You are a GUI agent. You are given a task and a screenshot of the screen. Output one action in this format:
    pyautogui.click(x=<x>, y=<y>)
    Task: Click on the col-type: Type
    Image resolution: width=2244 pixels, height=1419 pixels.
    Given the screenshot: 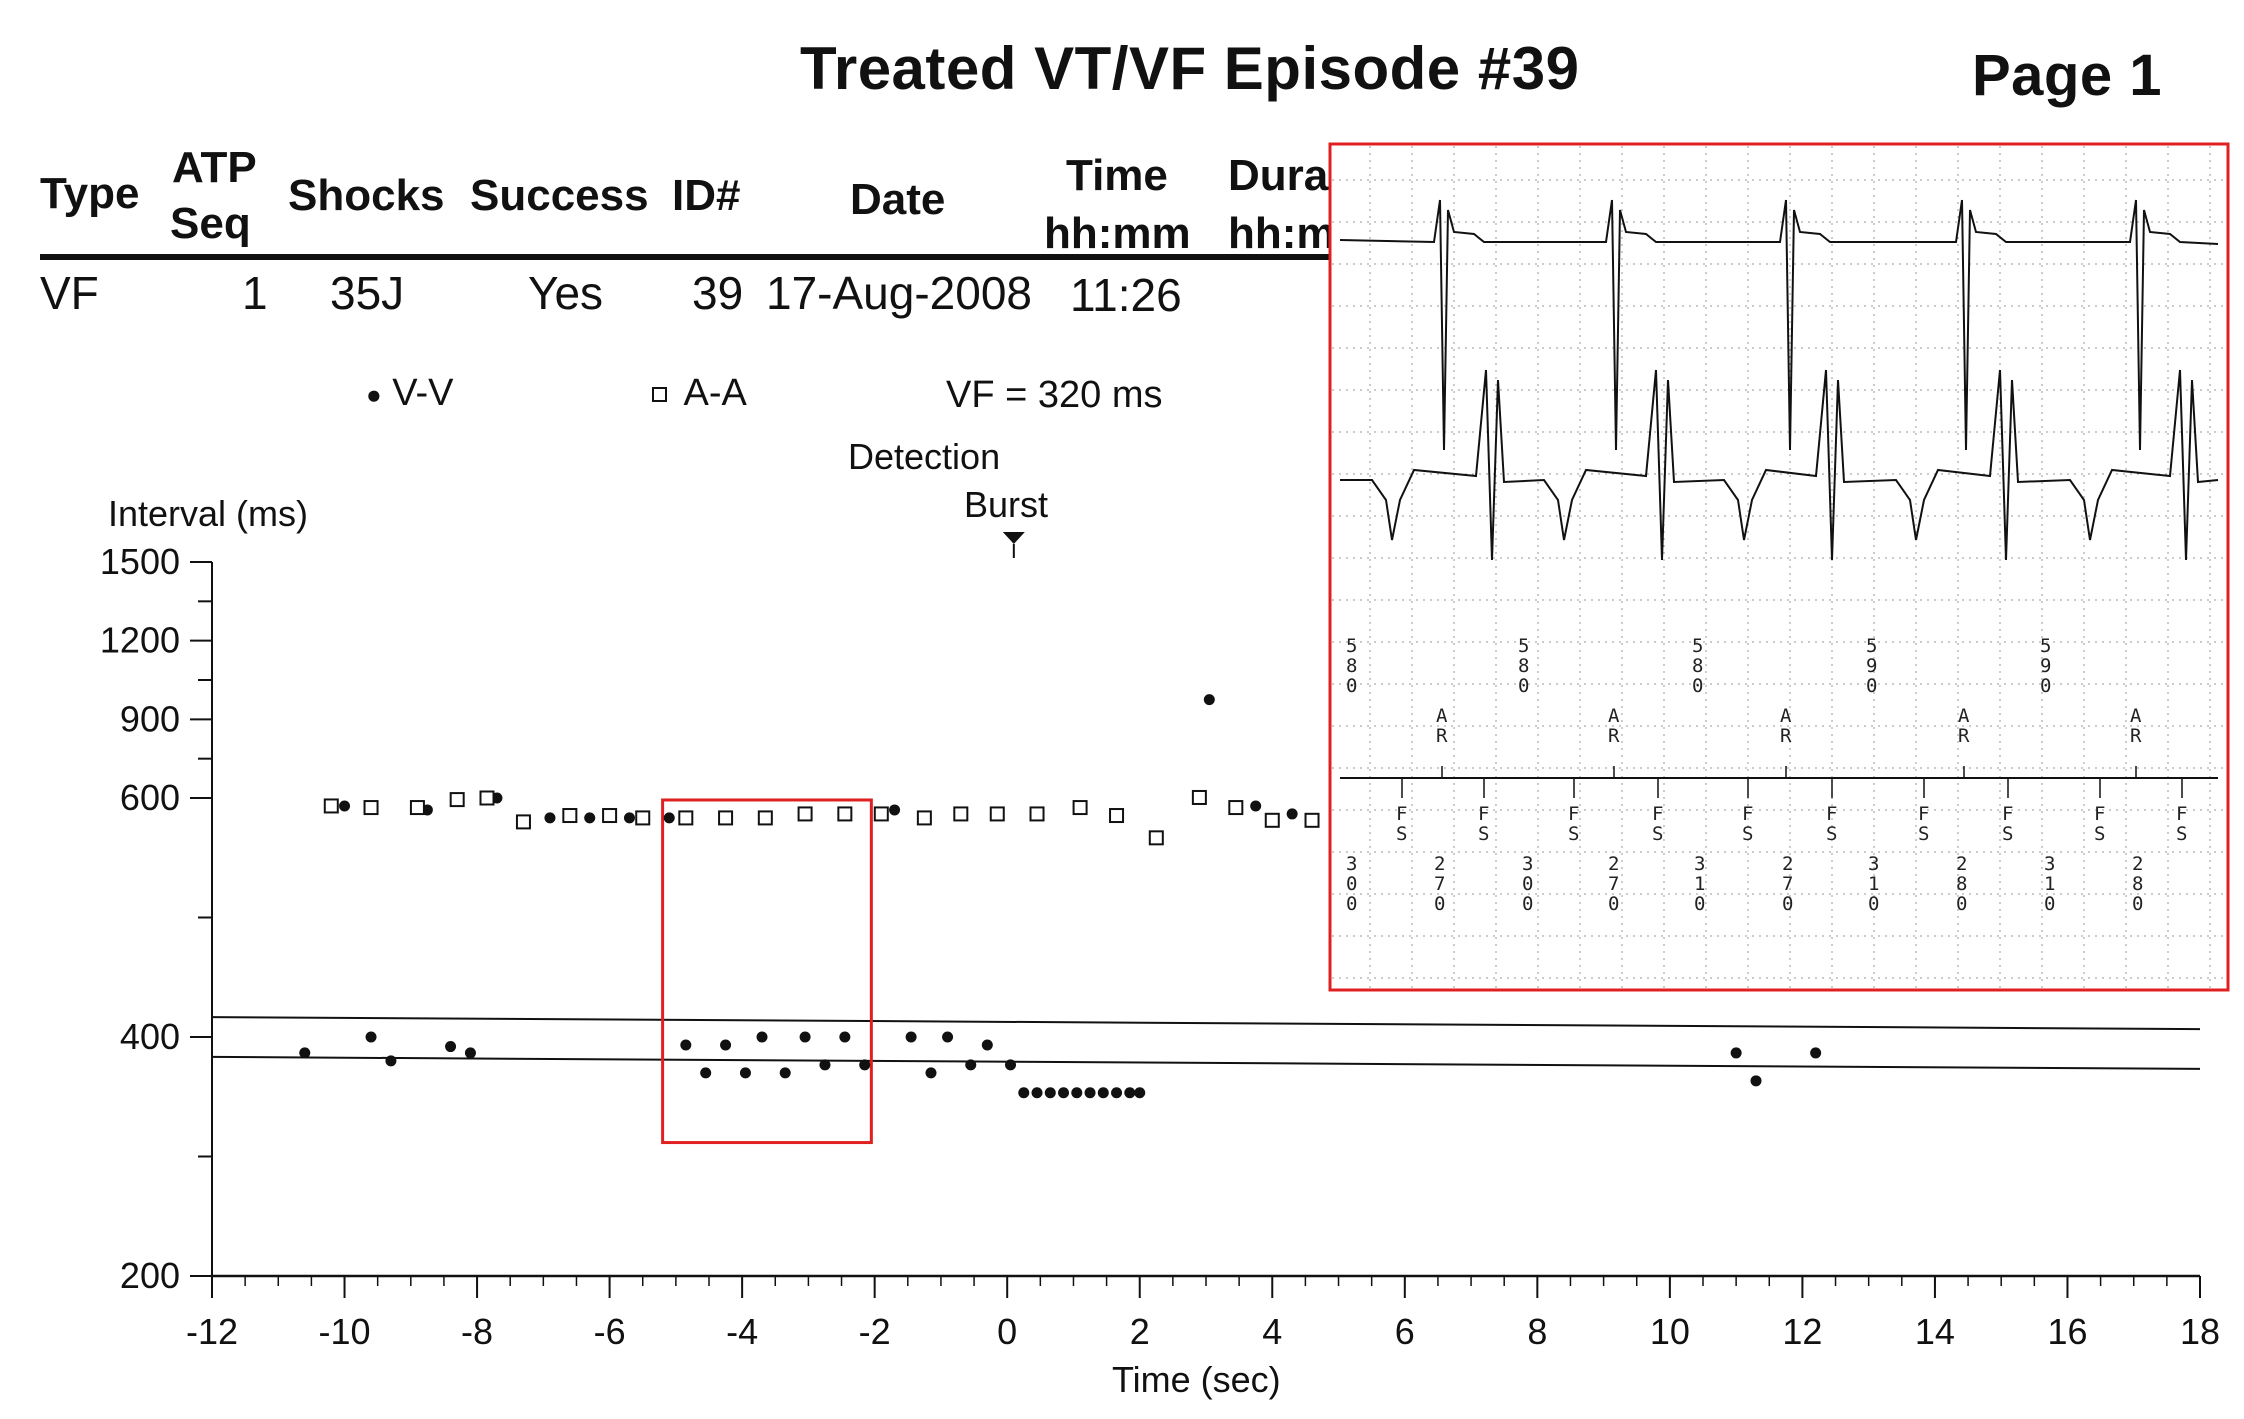 What is the action you would take?
    pyautogui.click(x=90, y=193)
    